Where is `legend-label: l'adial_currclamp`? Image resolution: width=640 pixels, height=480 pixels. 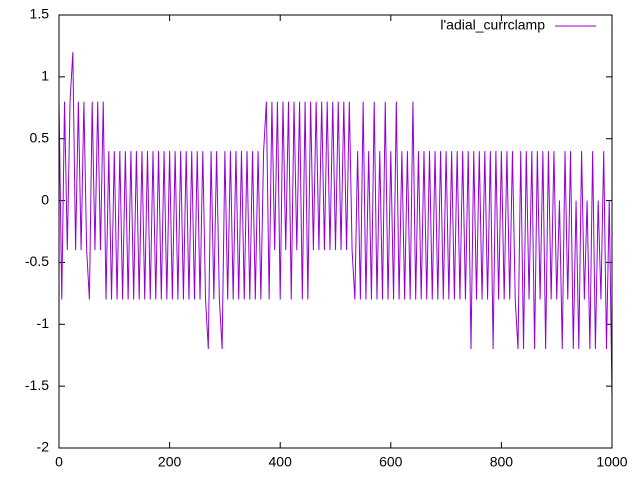
legend-label: l'adial_currclamp is located at coordinates (492, 25).